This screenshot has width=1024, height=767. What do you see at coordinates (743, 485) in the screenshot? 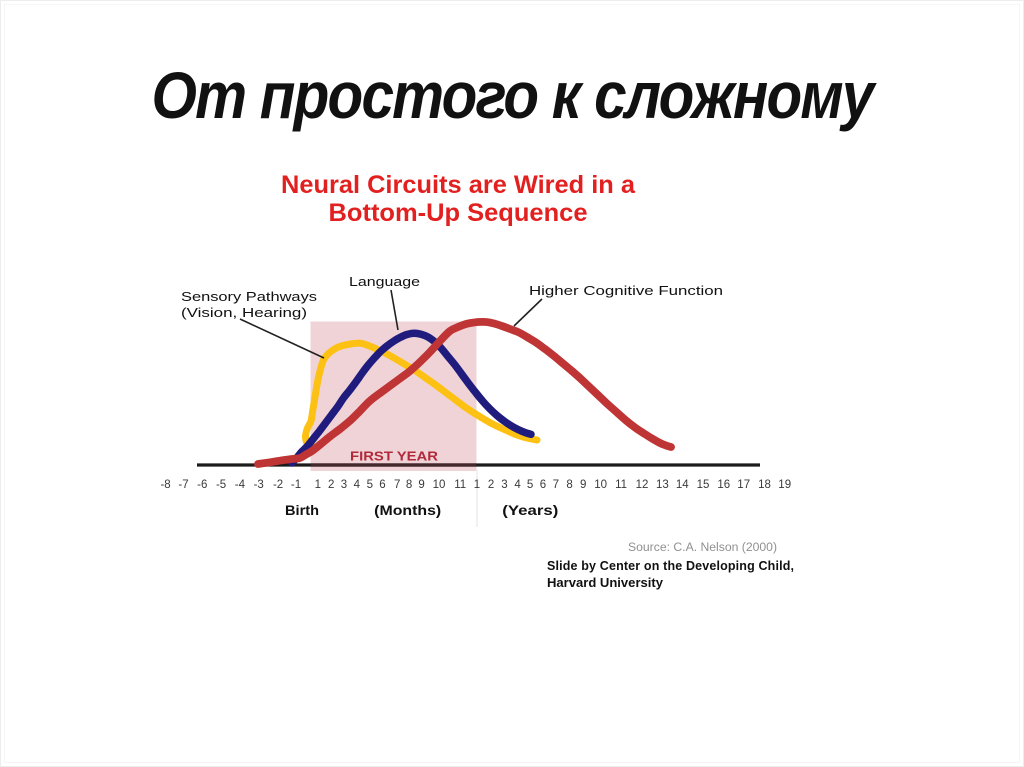
I see `svg-text: 17` at bounding box center [743, 485].